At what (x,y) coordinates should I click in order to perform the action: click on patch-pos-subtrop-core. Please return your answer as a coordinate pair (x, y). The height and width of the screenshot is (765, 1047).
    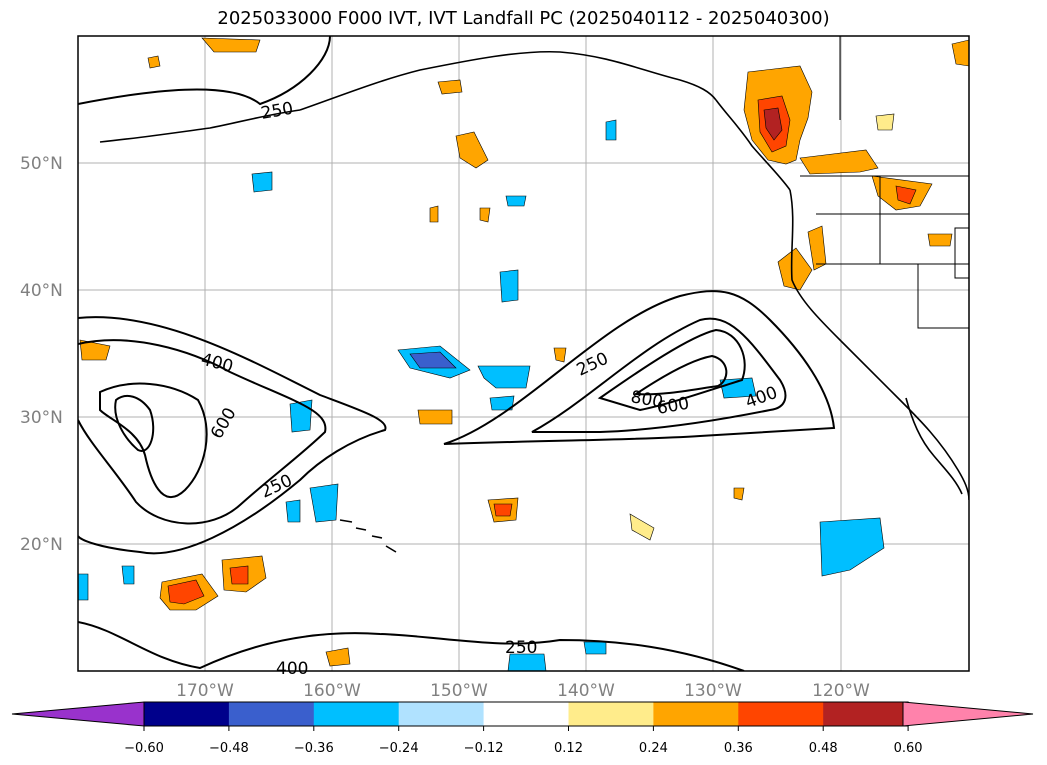
    Looking at the image, I should click on (503, 510).